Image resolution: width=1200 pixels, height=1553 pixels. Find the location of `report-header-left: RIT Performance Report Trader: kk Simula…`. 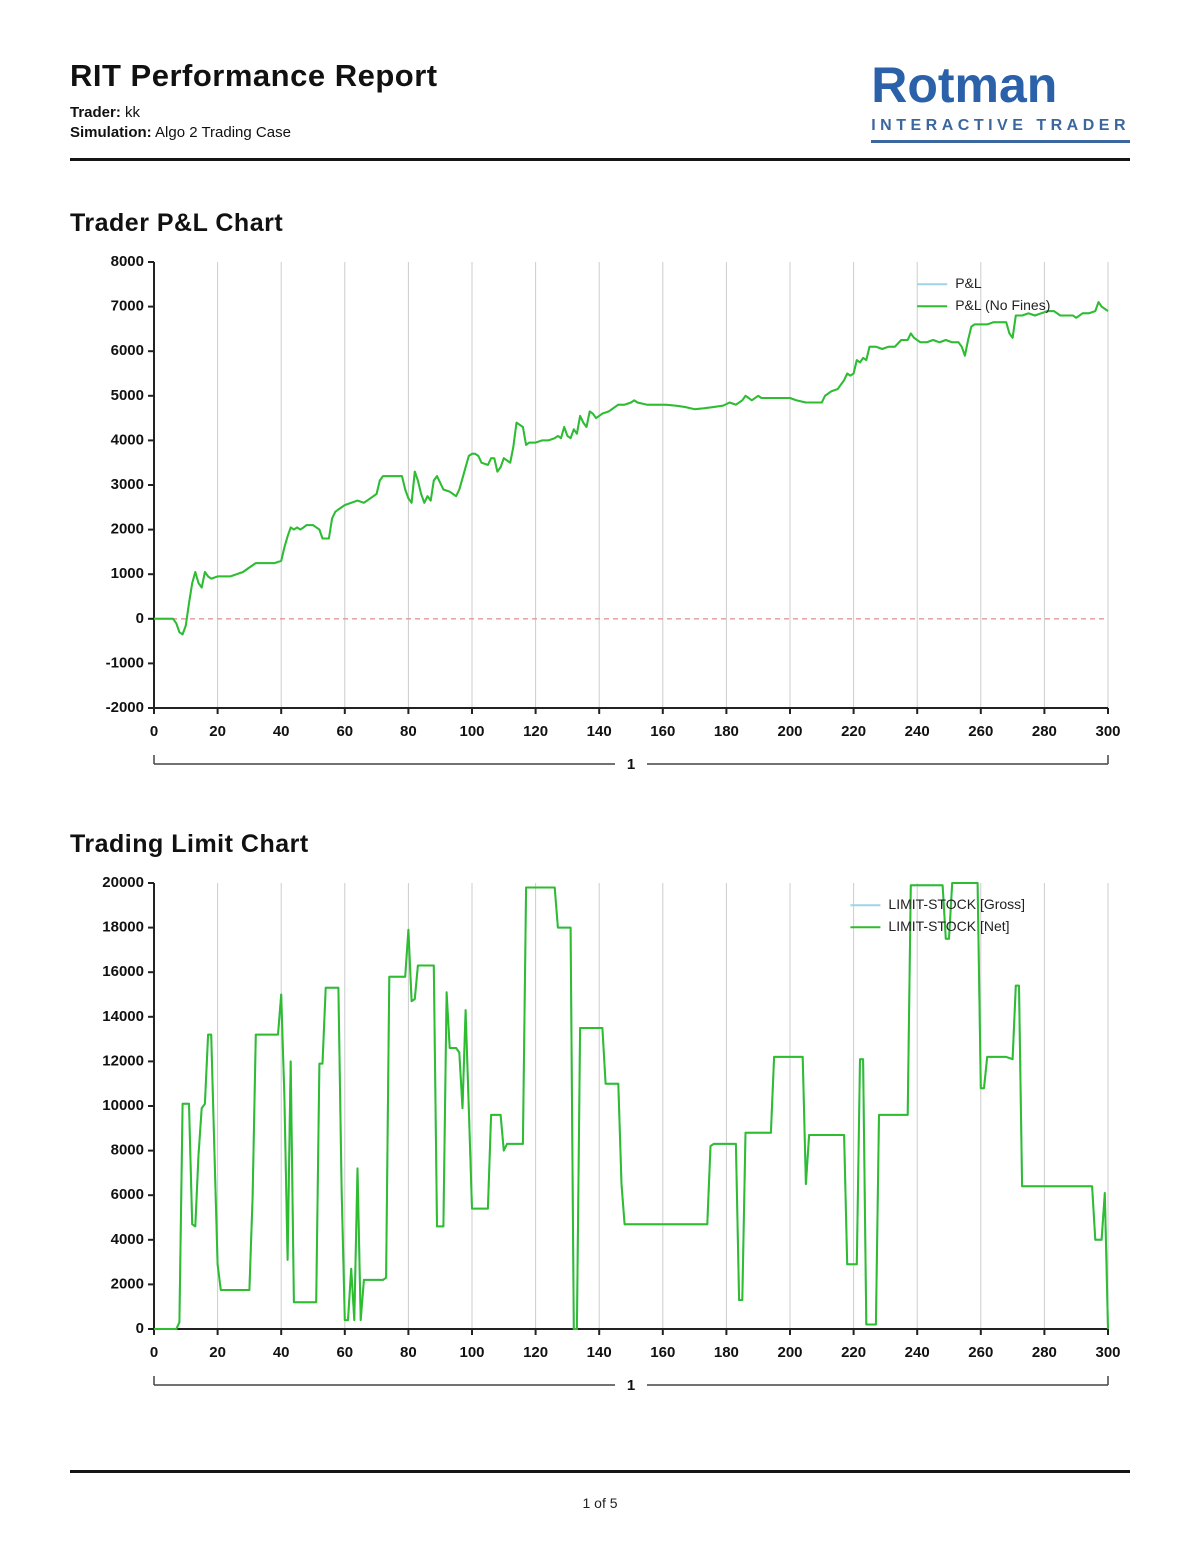

report-header-left: RIT Performance Report Trader: kk Simula… is located at coordinates (254, 101).